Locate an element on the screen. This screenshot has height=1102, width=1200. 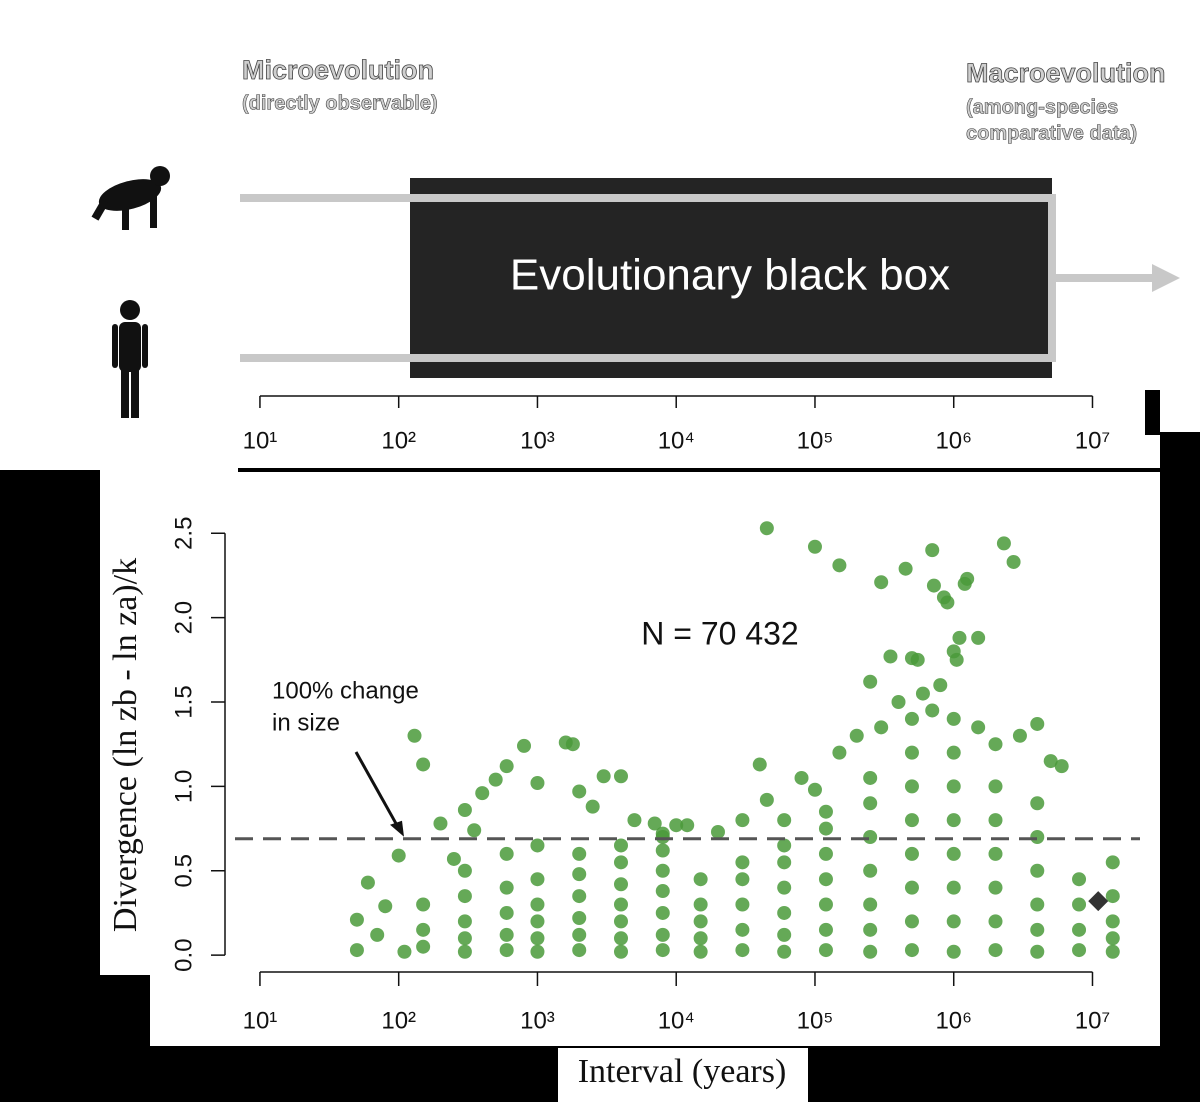
y-tick-label: 2.0 is located at coordinates (183, 617).